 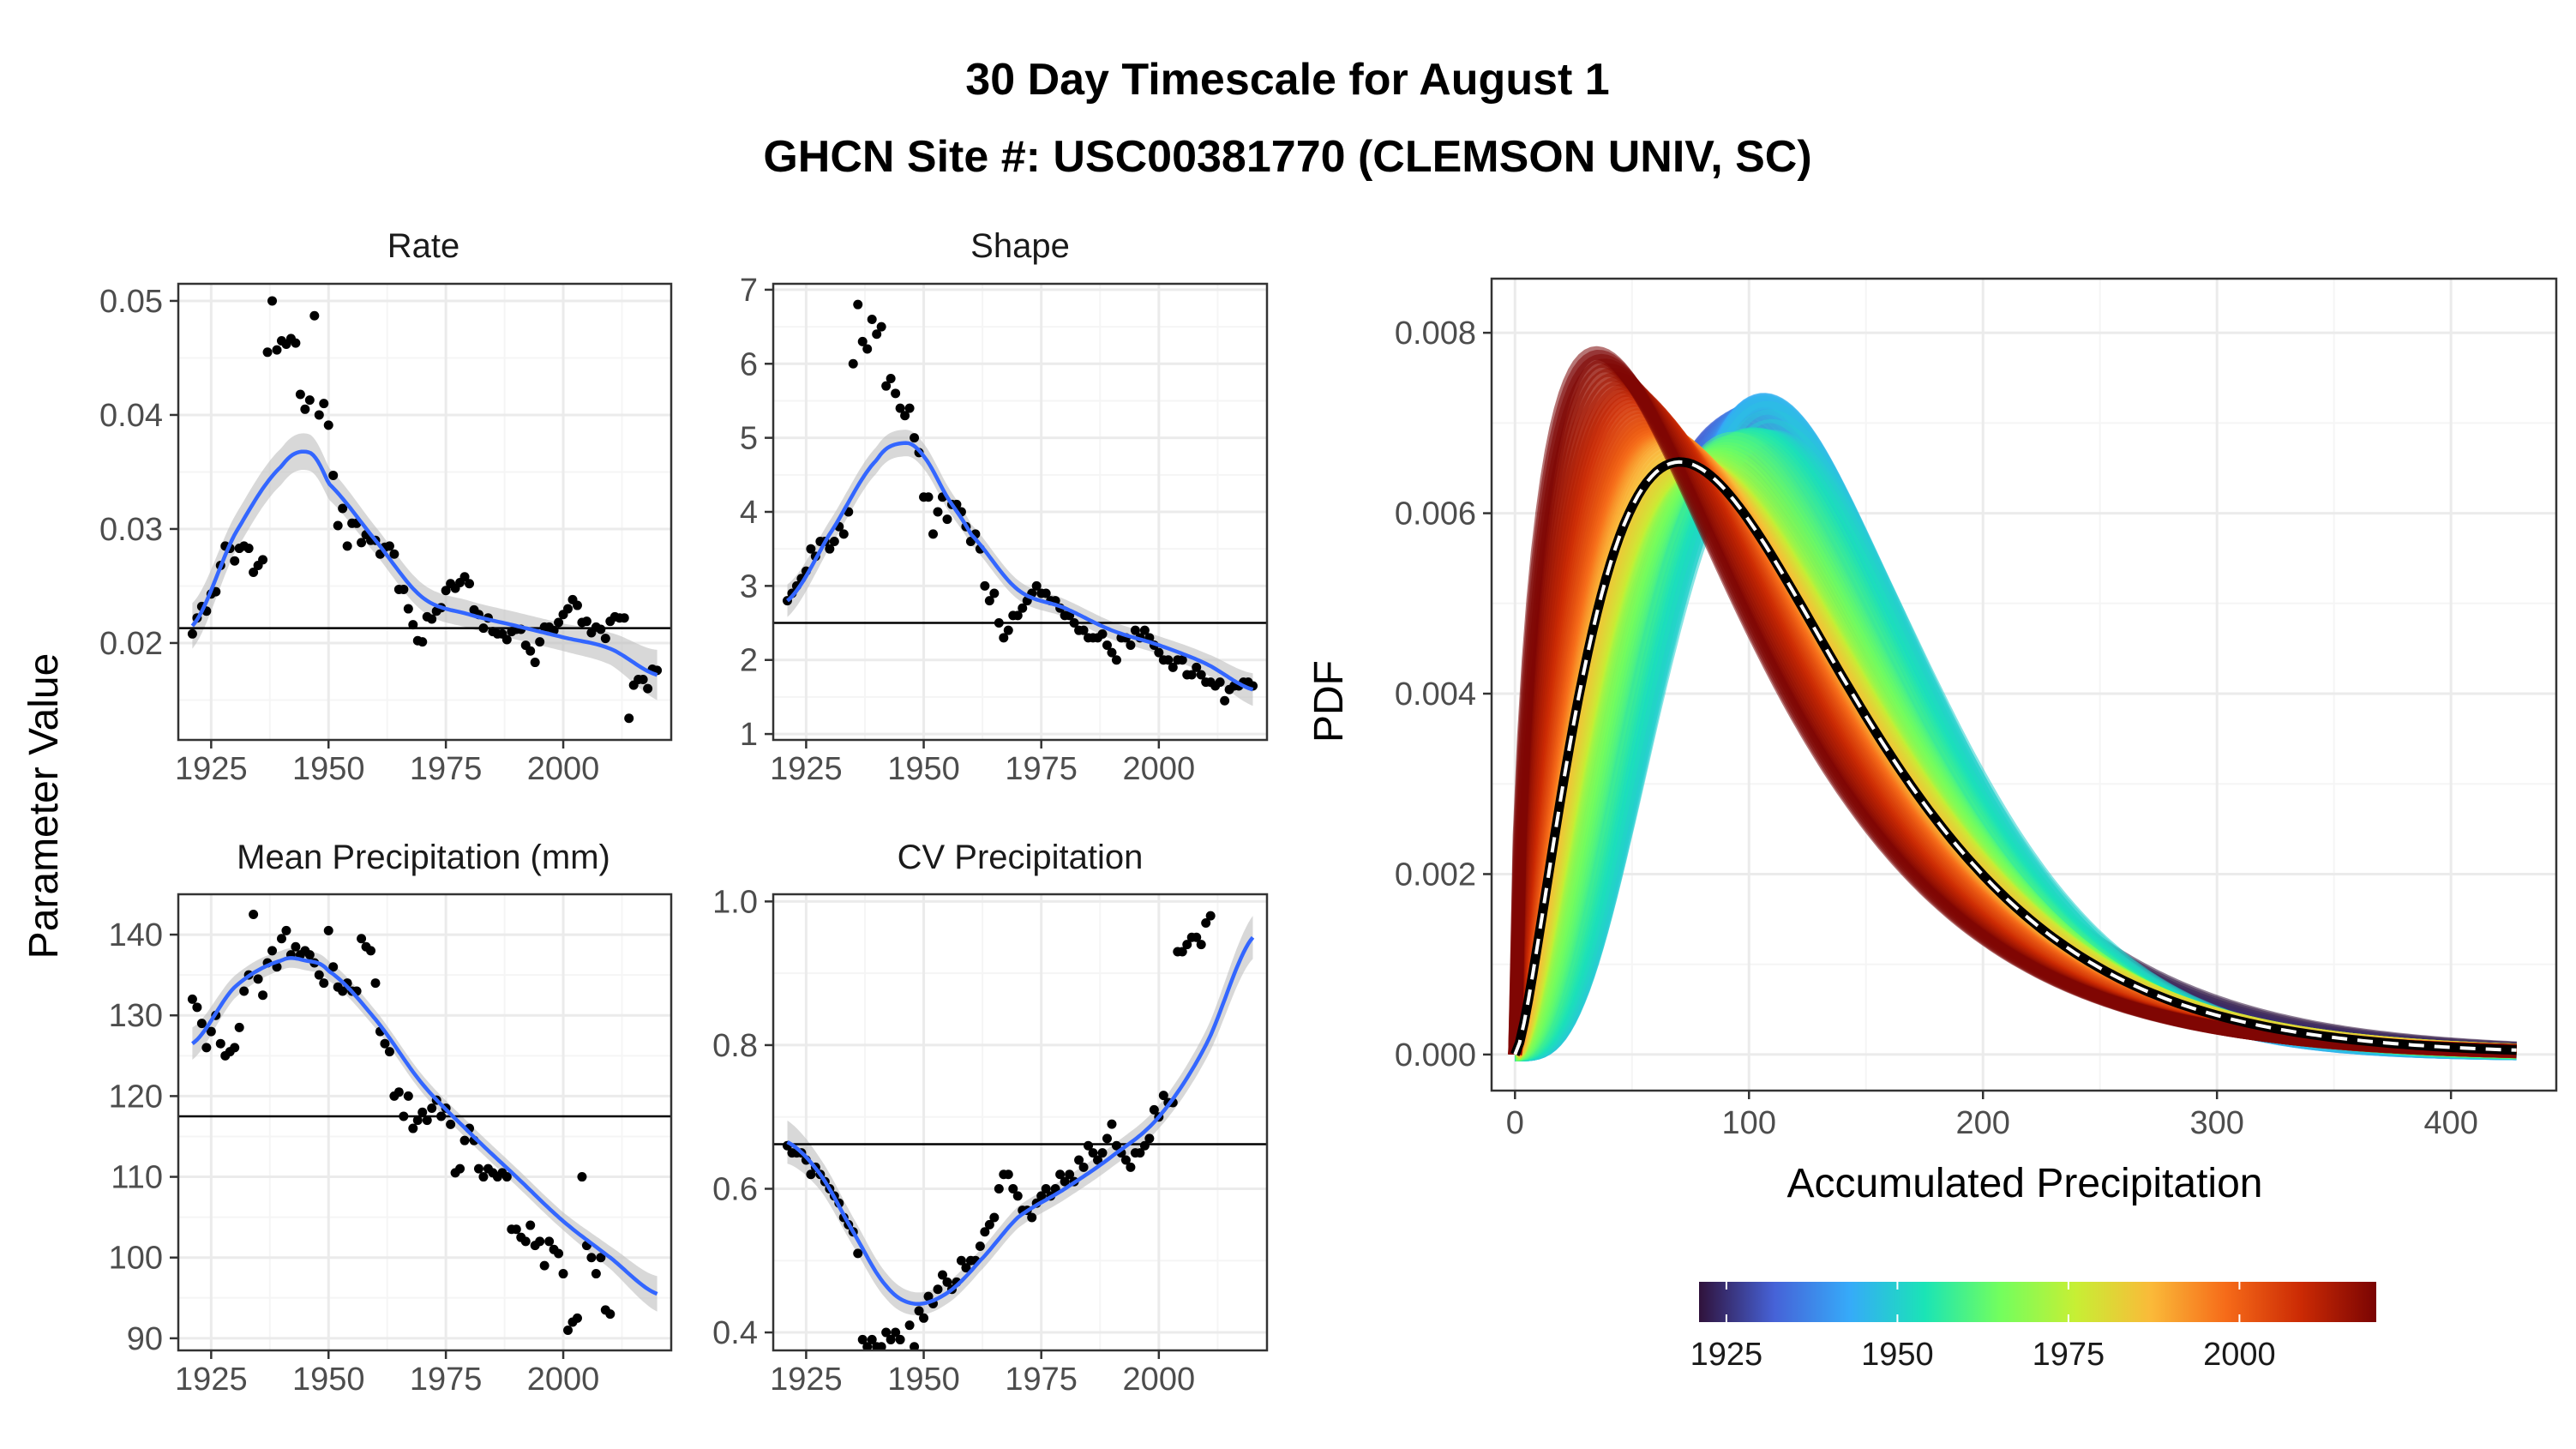 What do you see at coordinates (749, 291) in the screenshot?
I see `y-tick-label: 7` at bounding box center [749, 291].